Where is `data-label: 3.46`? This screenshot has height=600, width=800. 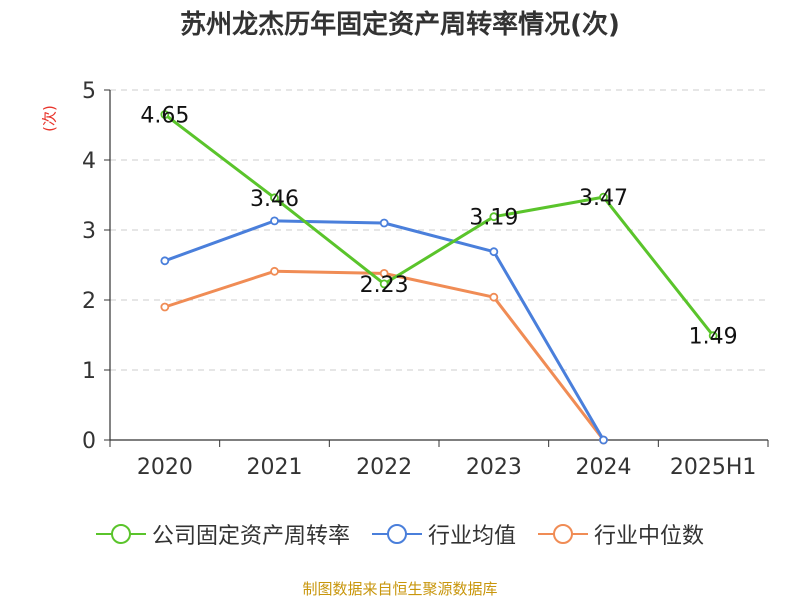 data-label: 3.46 is located at coordinates (274, 199).